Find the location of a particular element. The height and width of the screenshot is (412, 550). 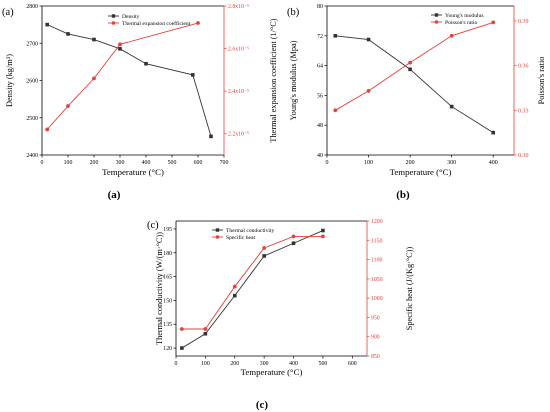

y2-tick-label: 2.4x10⁻⁵ is located at coordinates (238, 92).